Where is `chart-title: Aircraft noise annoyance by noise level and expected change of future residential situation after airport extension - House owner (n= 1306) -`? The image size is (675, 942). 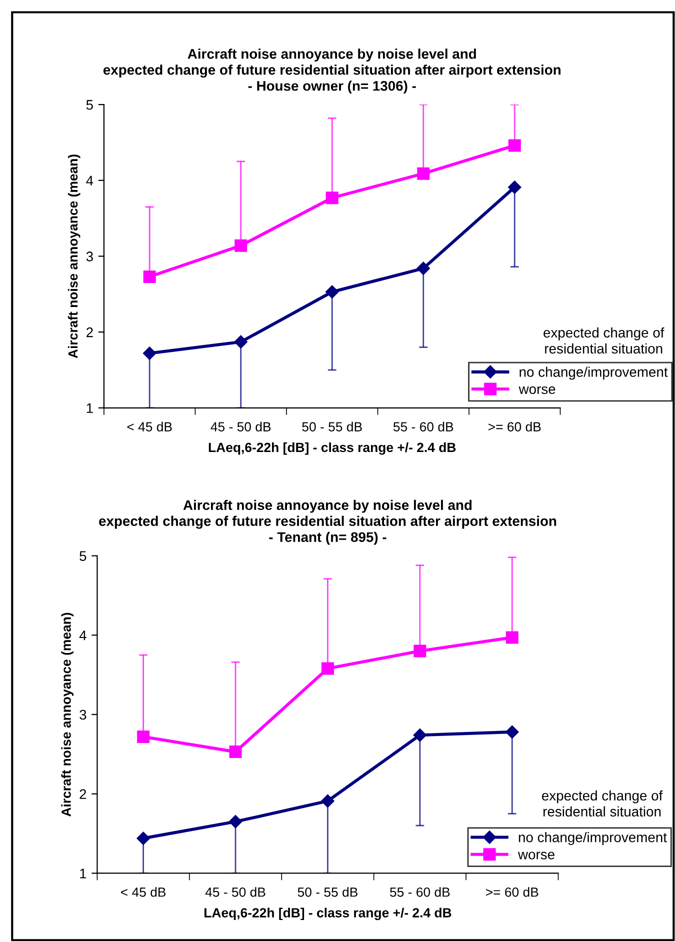
chart-title: Aircraft noise annoyance by noise level and expected change of future residential situation after airport extension - House owner (n= 1306) - is located at coordinates (331, 71).